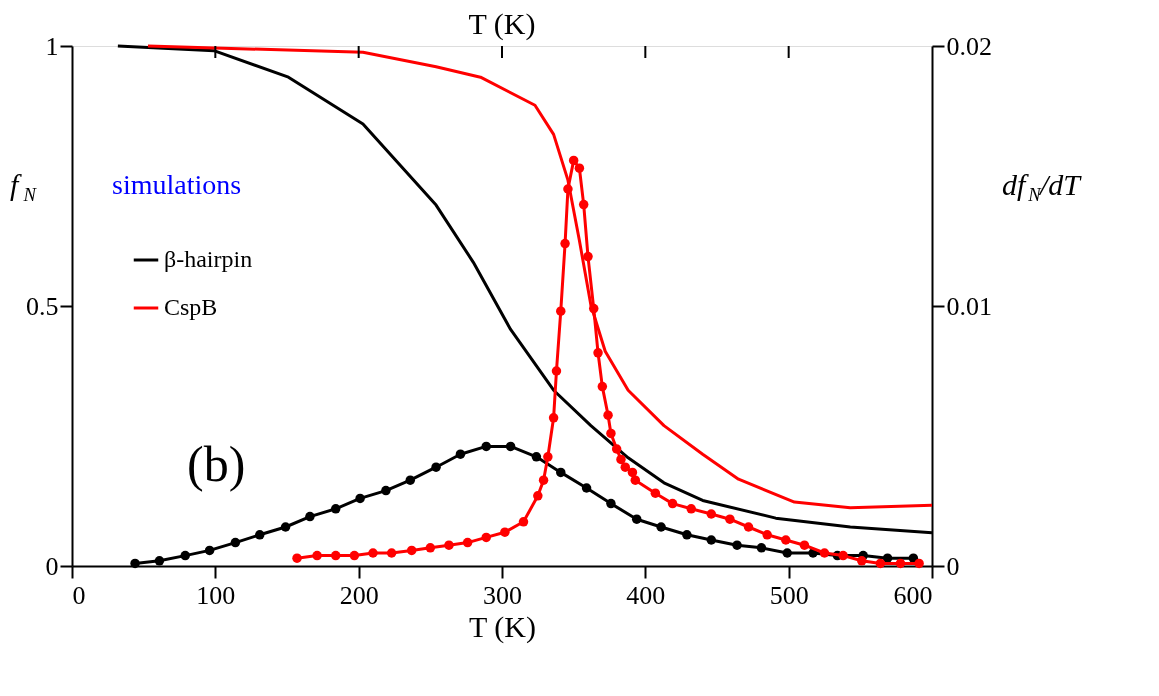  What do you see at coordinates (789, 595) in the screenshot?
I see `x-tick-label: 500` at bounding box center [789, 595].